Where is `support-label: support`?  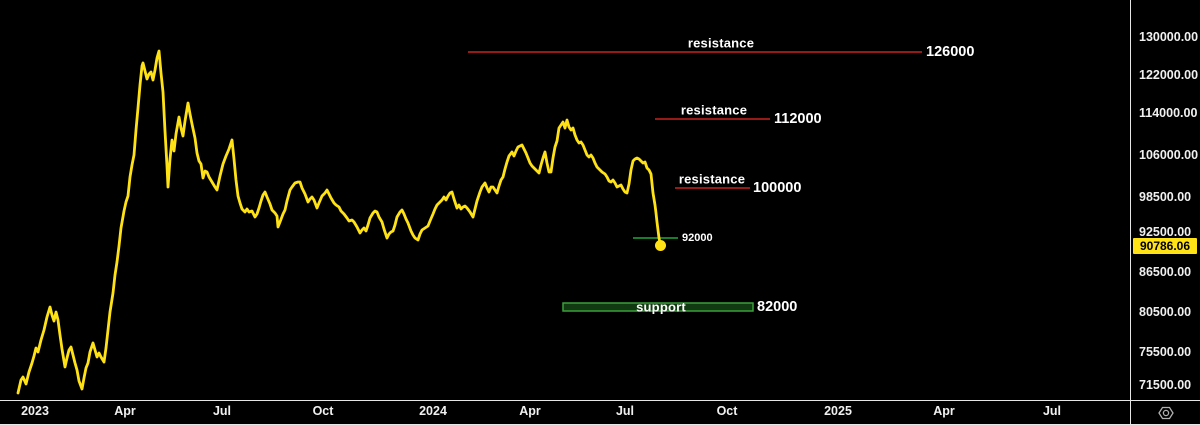
support-label: support is located at coordinates (661, 307).